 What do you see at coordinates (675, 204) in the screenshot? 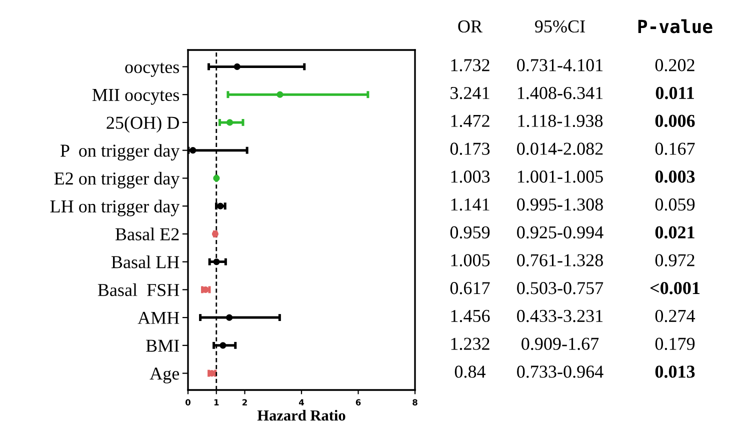
I see `text: 0.059` at bounding box center [675, 204].